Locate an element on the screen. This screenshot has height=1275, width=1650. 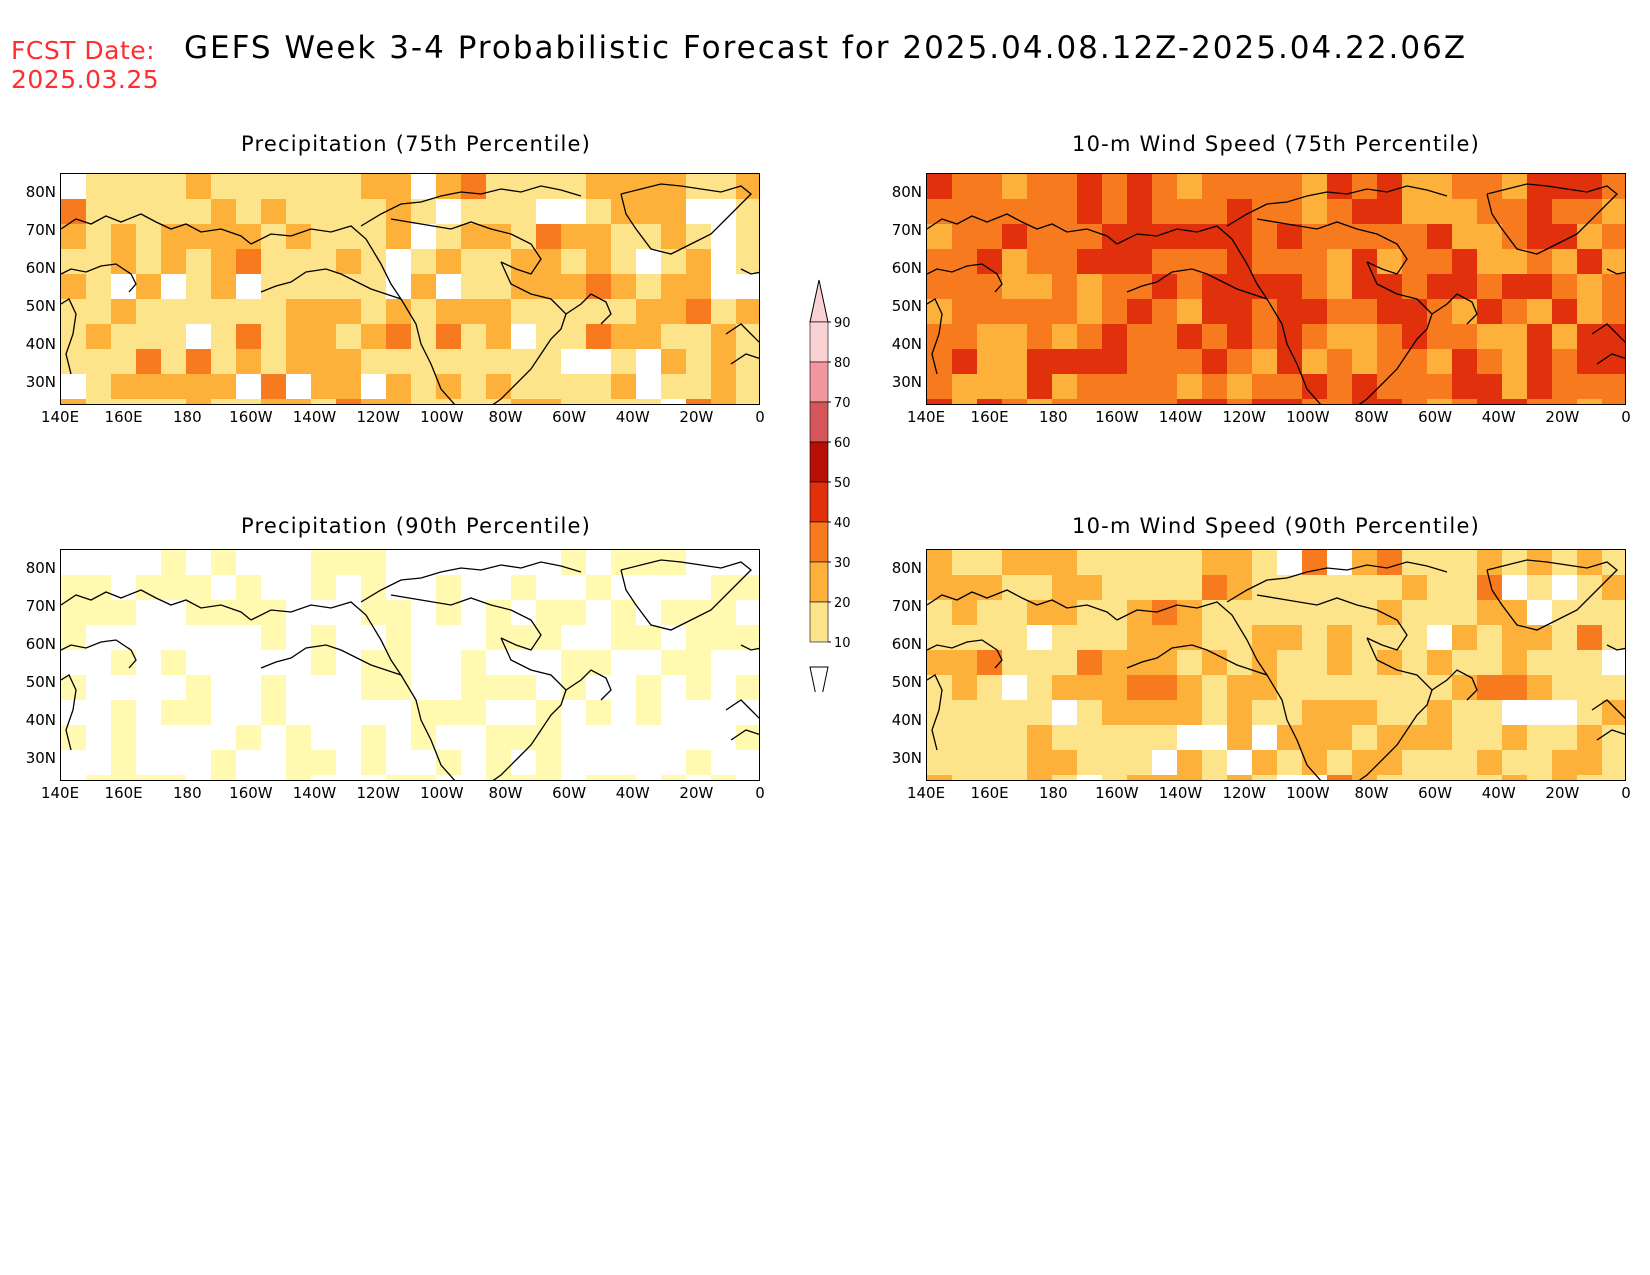
lat-tick-label: 40N is located at coordinates (906, 720).